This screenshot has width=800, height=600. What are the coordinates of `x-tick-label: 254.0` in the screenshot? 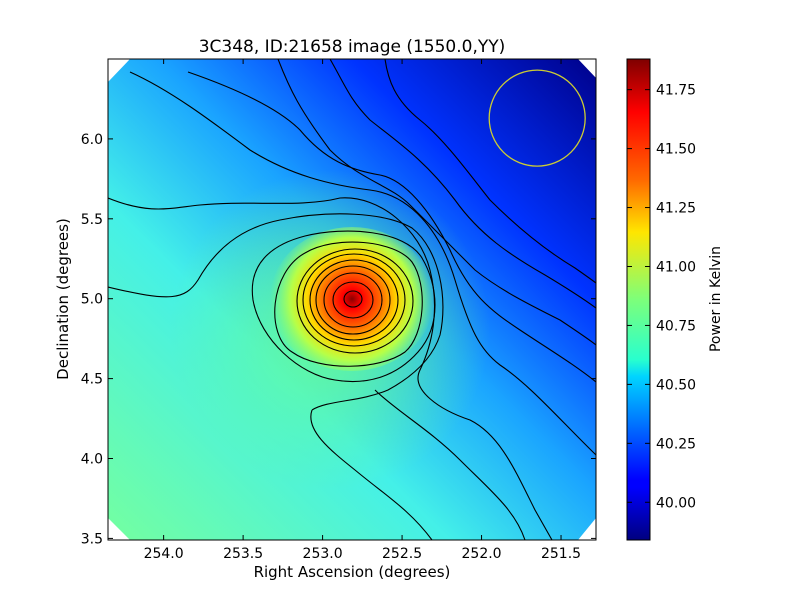 It's located at (164, 554).